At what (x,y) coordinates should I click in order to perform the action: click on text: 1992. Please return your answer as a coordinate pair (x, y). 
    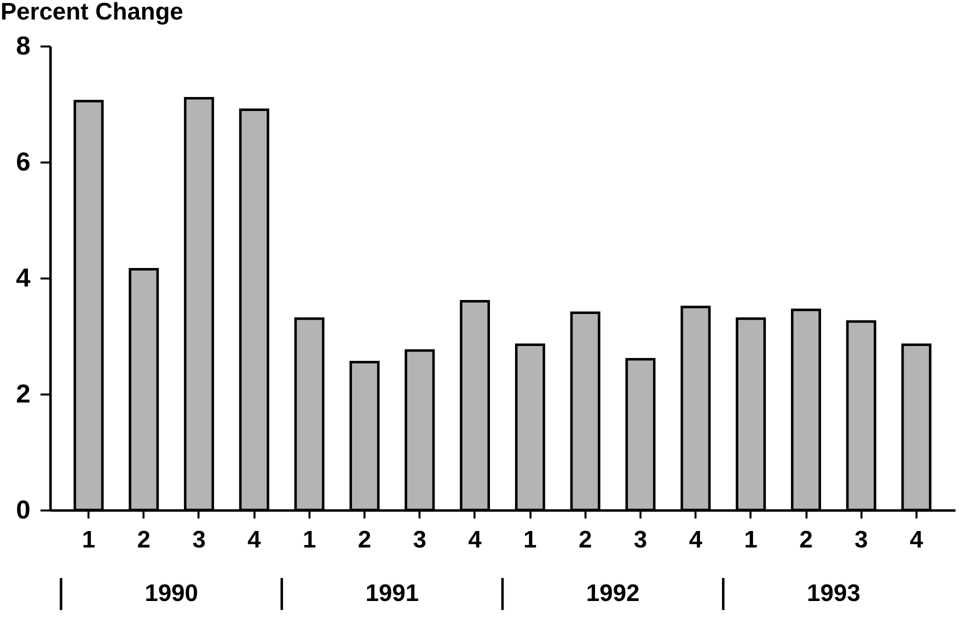
    Looking at the image, I should click on (613, 593).